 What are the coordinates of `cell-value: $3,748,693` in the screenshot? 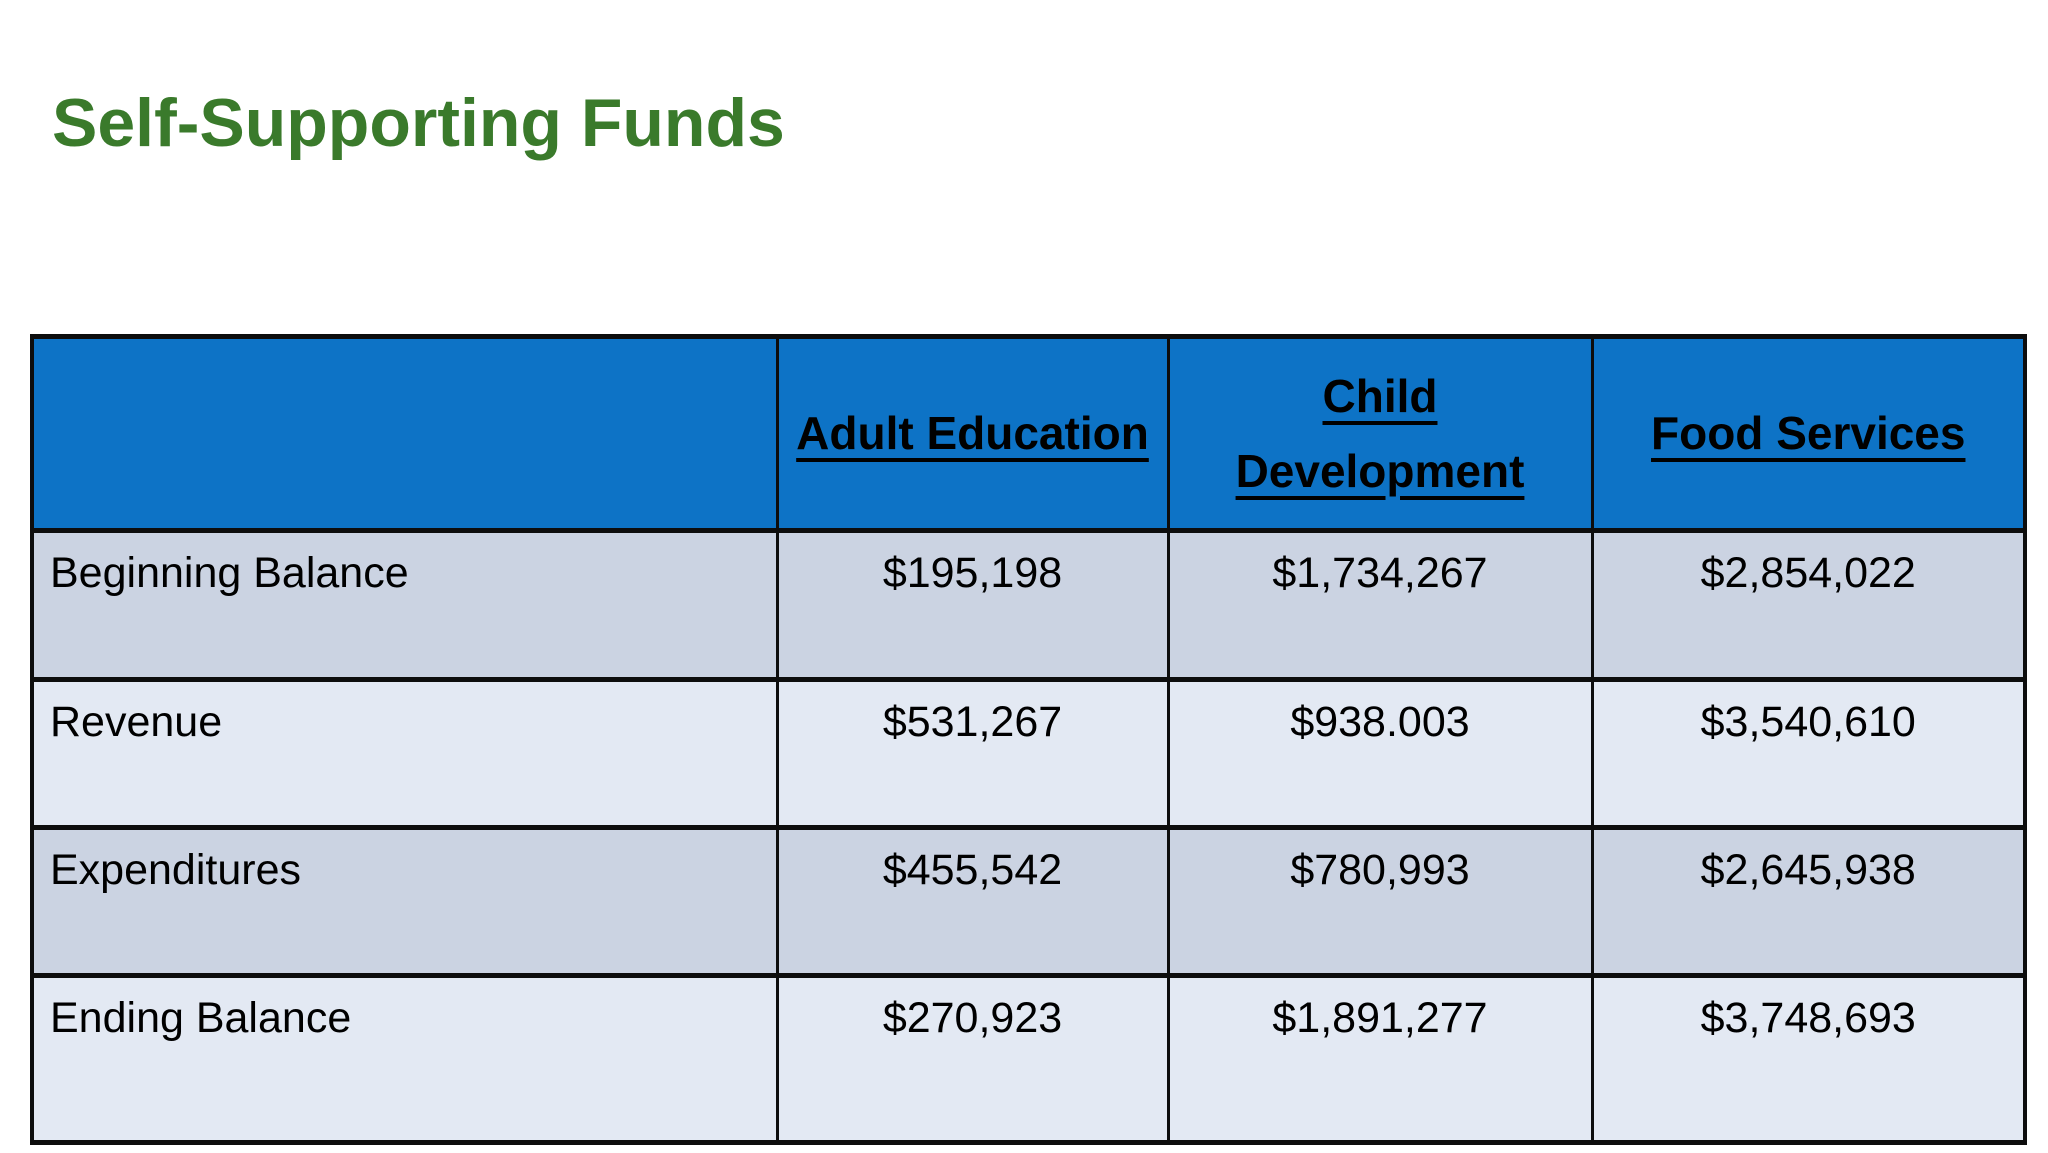 It's located at (1808, 1059).